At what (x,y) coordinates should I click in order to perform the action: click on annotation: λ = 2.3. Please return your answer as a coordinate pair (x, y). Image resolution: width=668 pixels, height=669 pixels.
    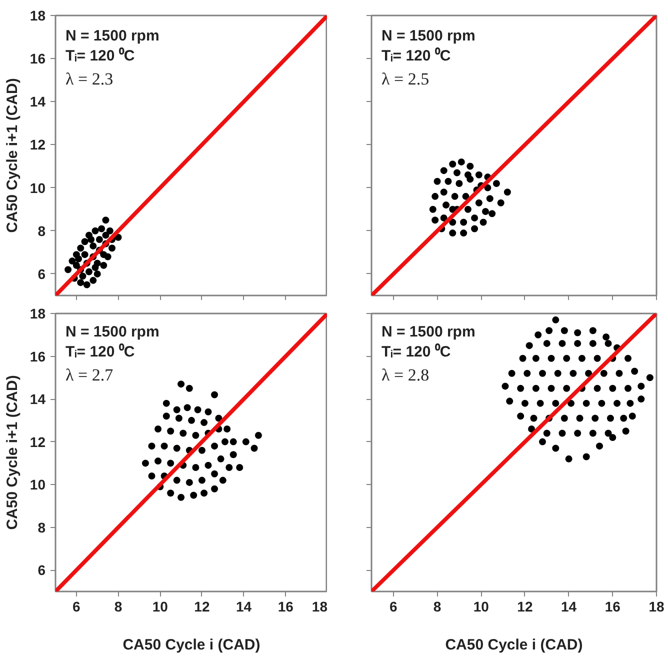
    Looking at the image, I should click on (90, 79).